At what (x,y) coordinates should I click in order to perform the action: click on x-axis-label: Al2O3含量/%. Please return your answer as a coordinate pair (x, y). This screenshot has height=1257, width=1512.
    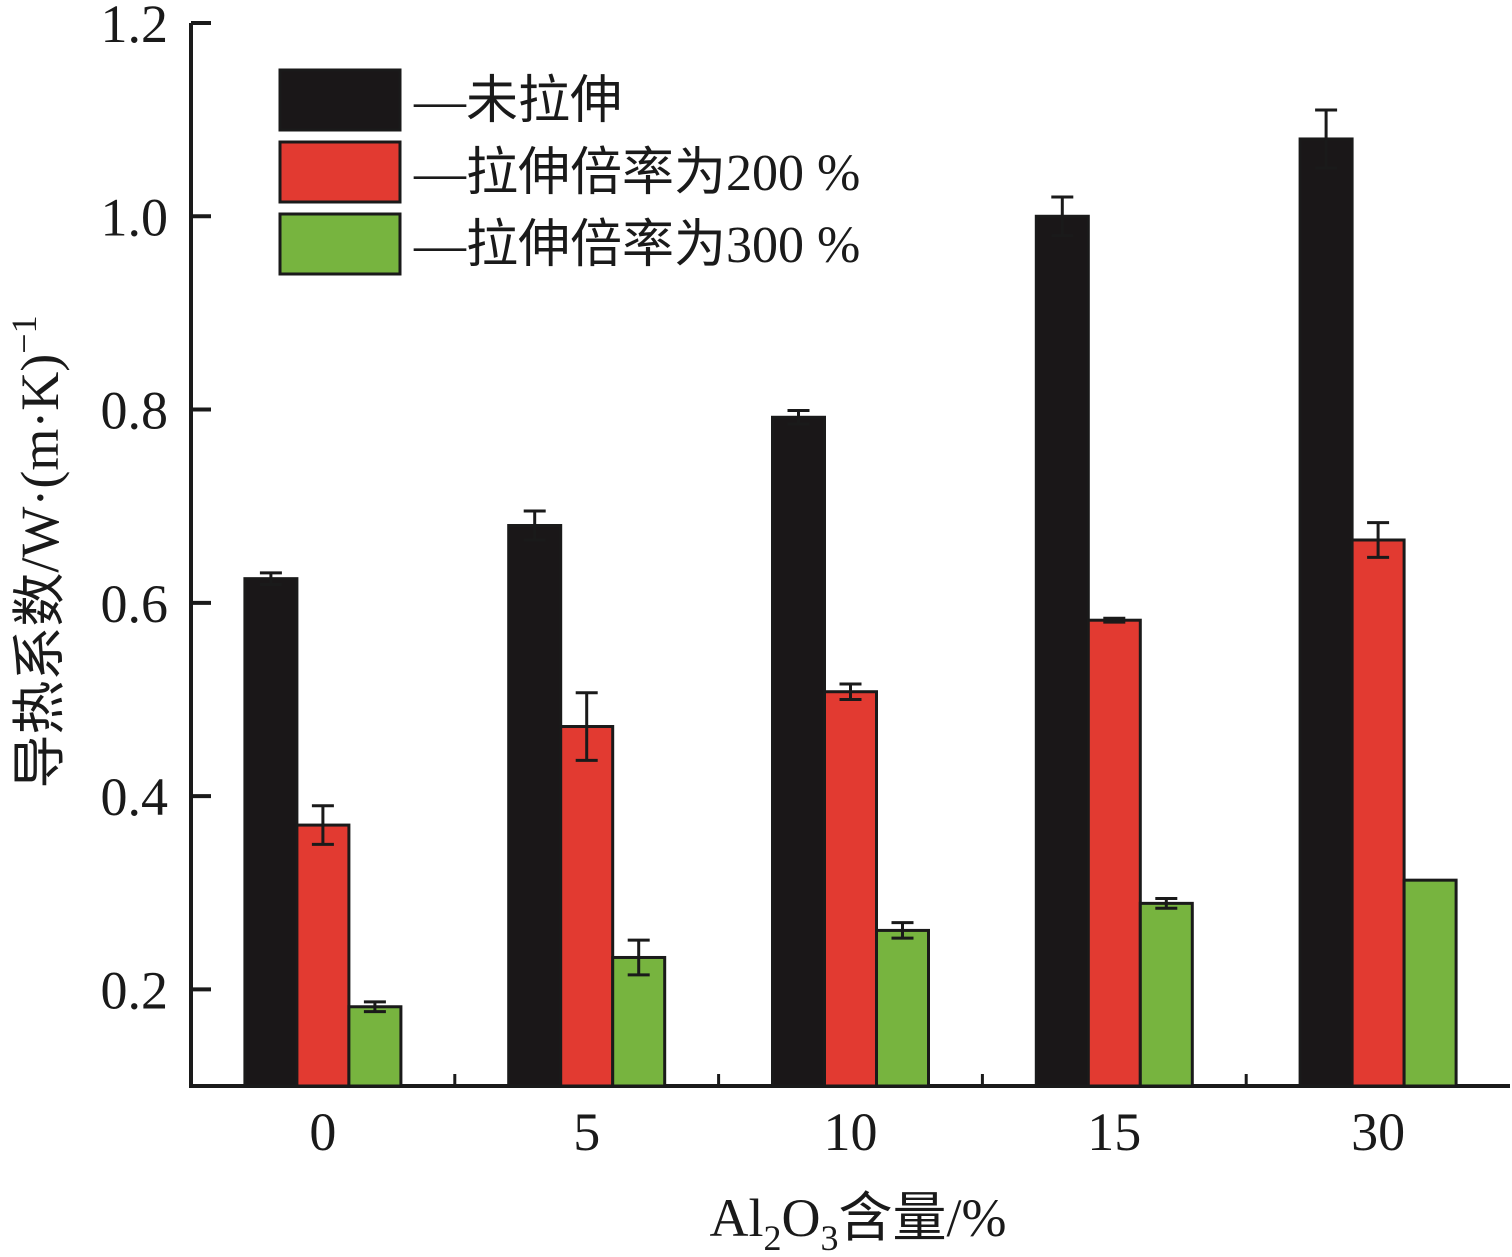
    Looking at the image, I should click on (858, 1222).